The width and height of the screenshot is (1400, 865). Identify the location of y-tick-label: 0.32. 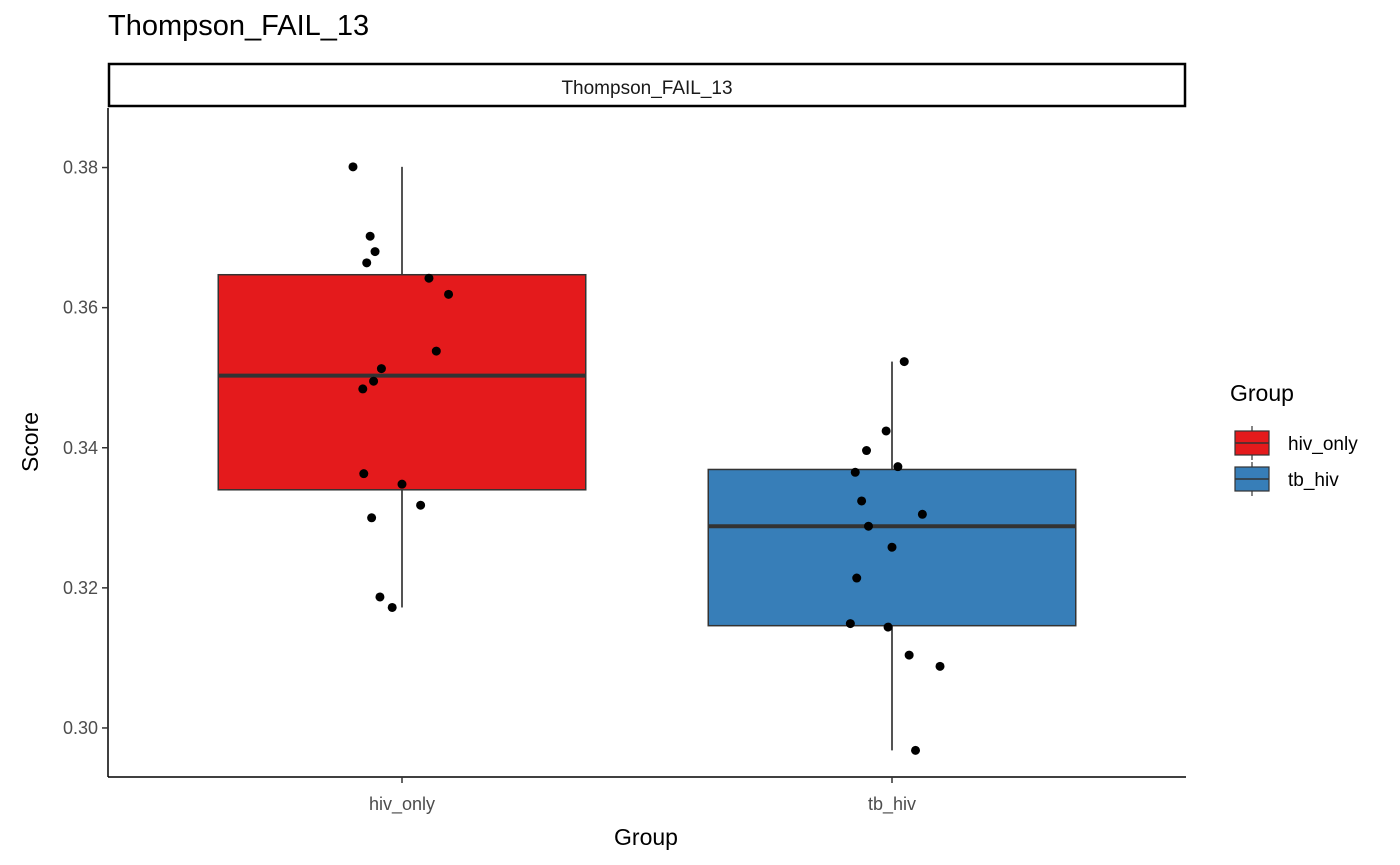
(80, 588).